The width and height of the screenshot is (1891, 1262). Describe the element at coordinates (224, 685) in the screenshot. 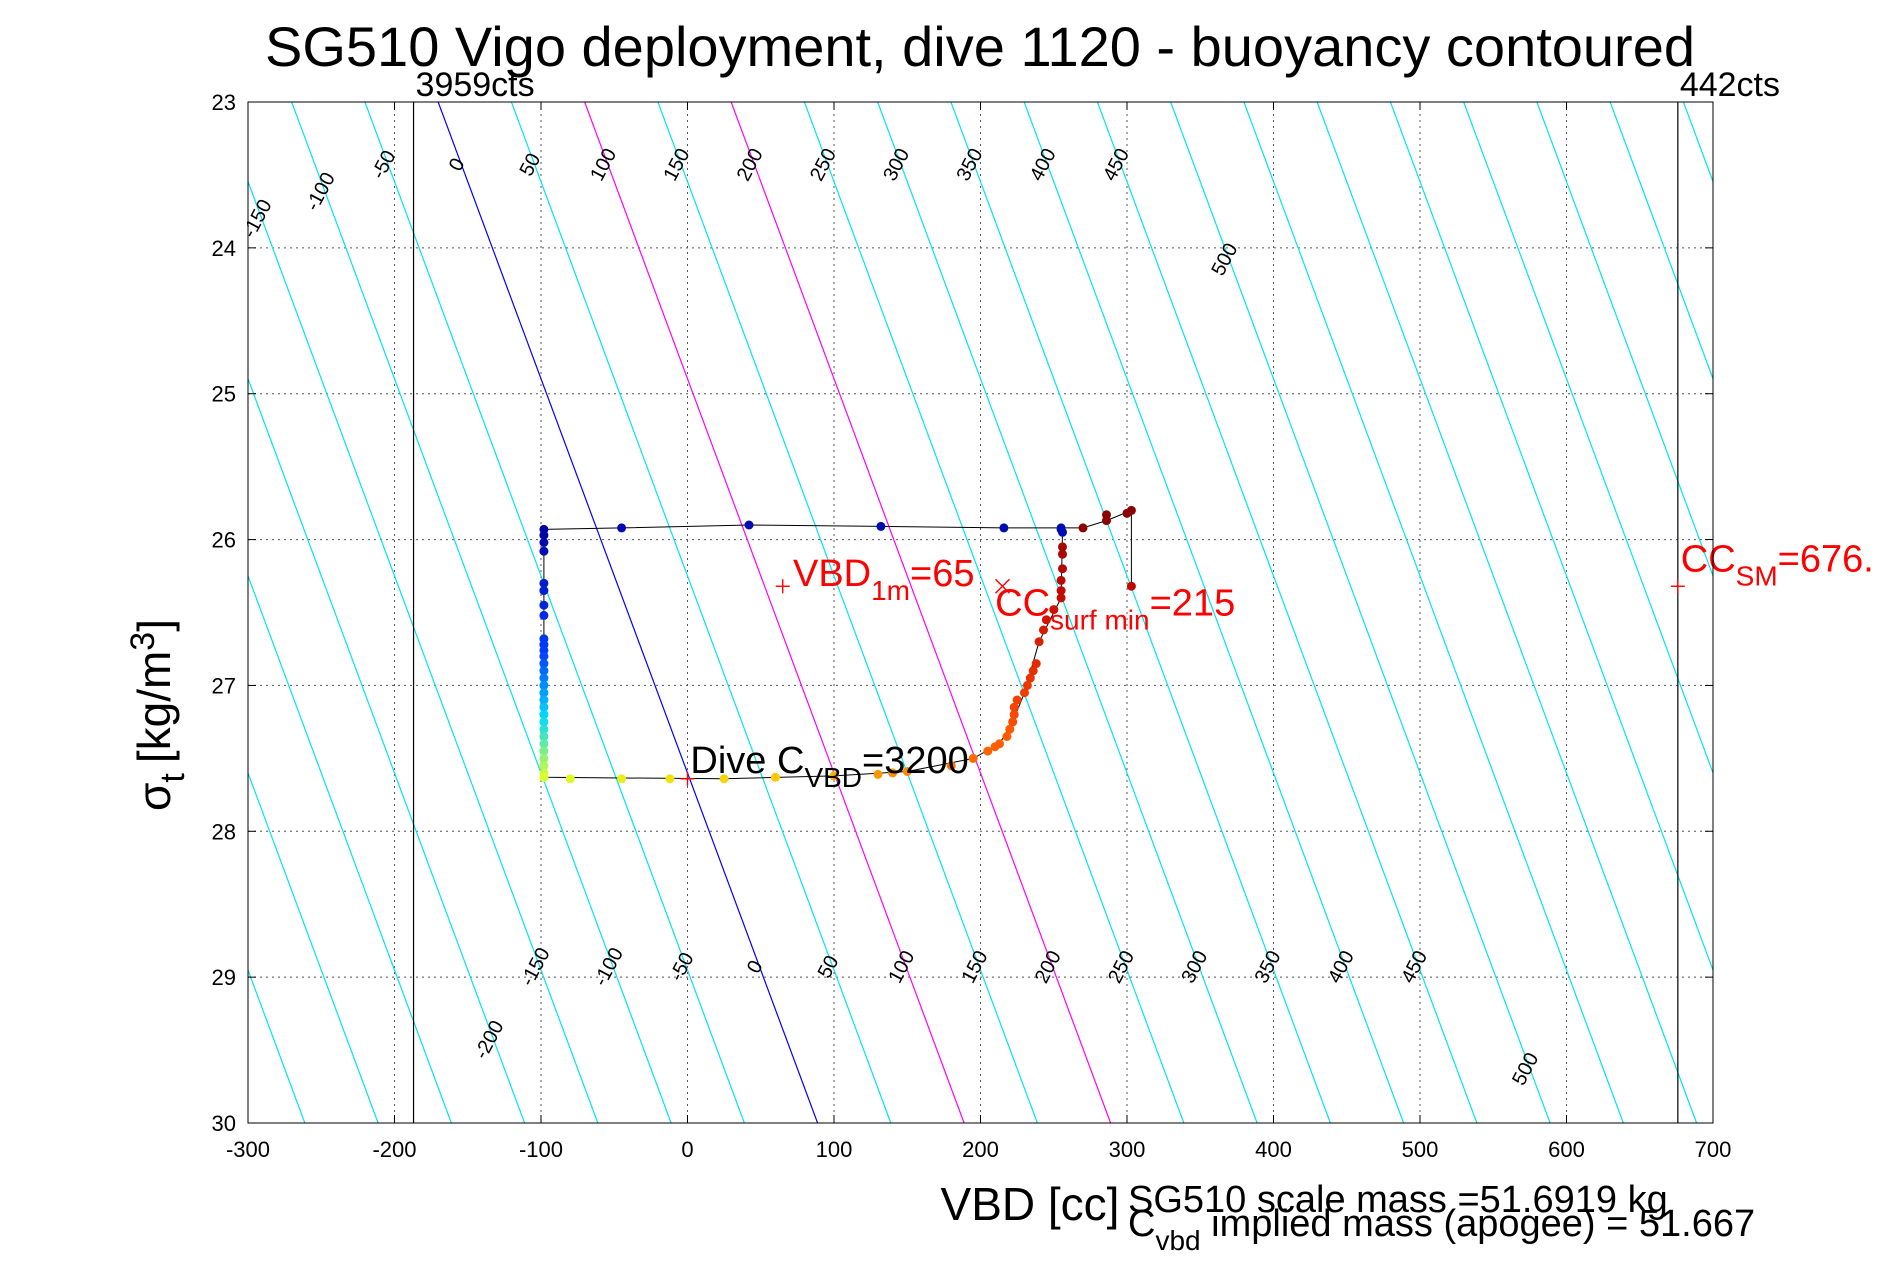

I see `y-tick-label: 27` at that location.